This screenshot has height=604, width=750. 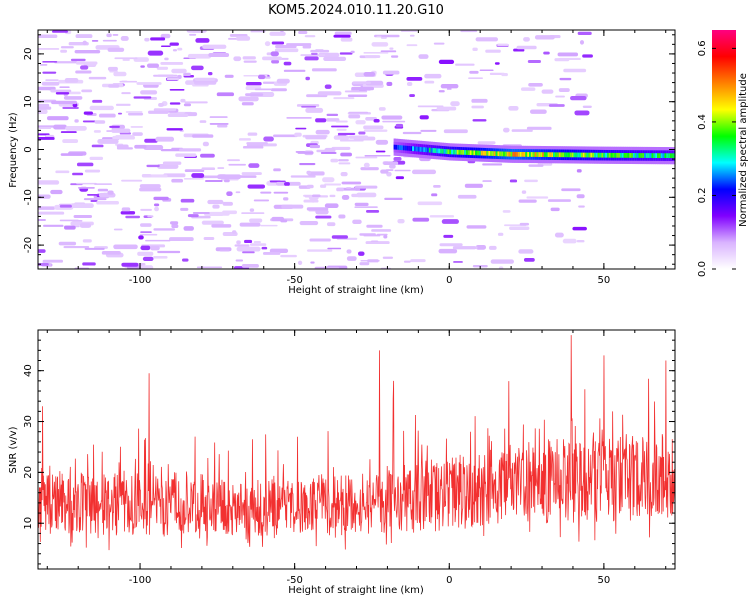 What do you see at coordinates (702, 48) in the screenshot?
I see `colorbar-tick-label: 0.6` at bounding box center [702, 48].